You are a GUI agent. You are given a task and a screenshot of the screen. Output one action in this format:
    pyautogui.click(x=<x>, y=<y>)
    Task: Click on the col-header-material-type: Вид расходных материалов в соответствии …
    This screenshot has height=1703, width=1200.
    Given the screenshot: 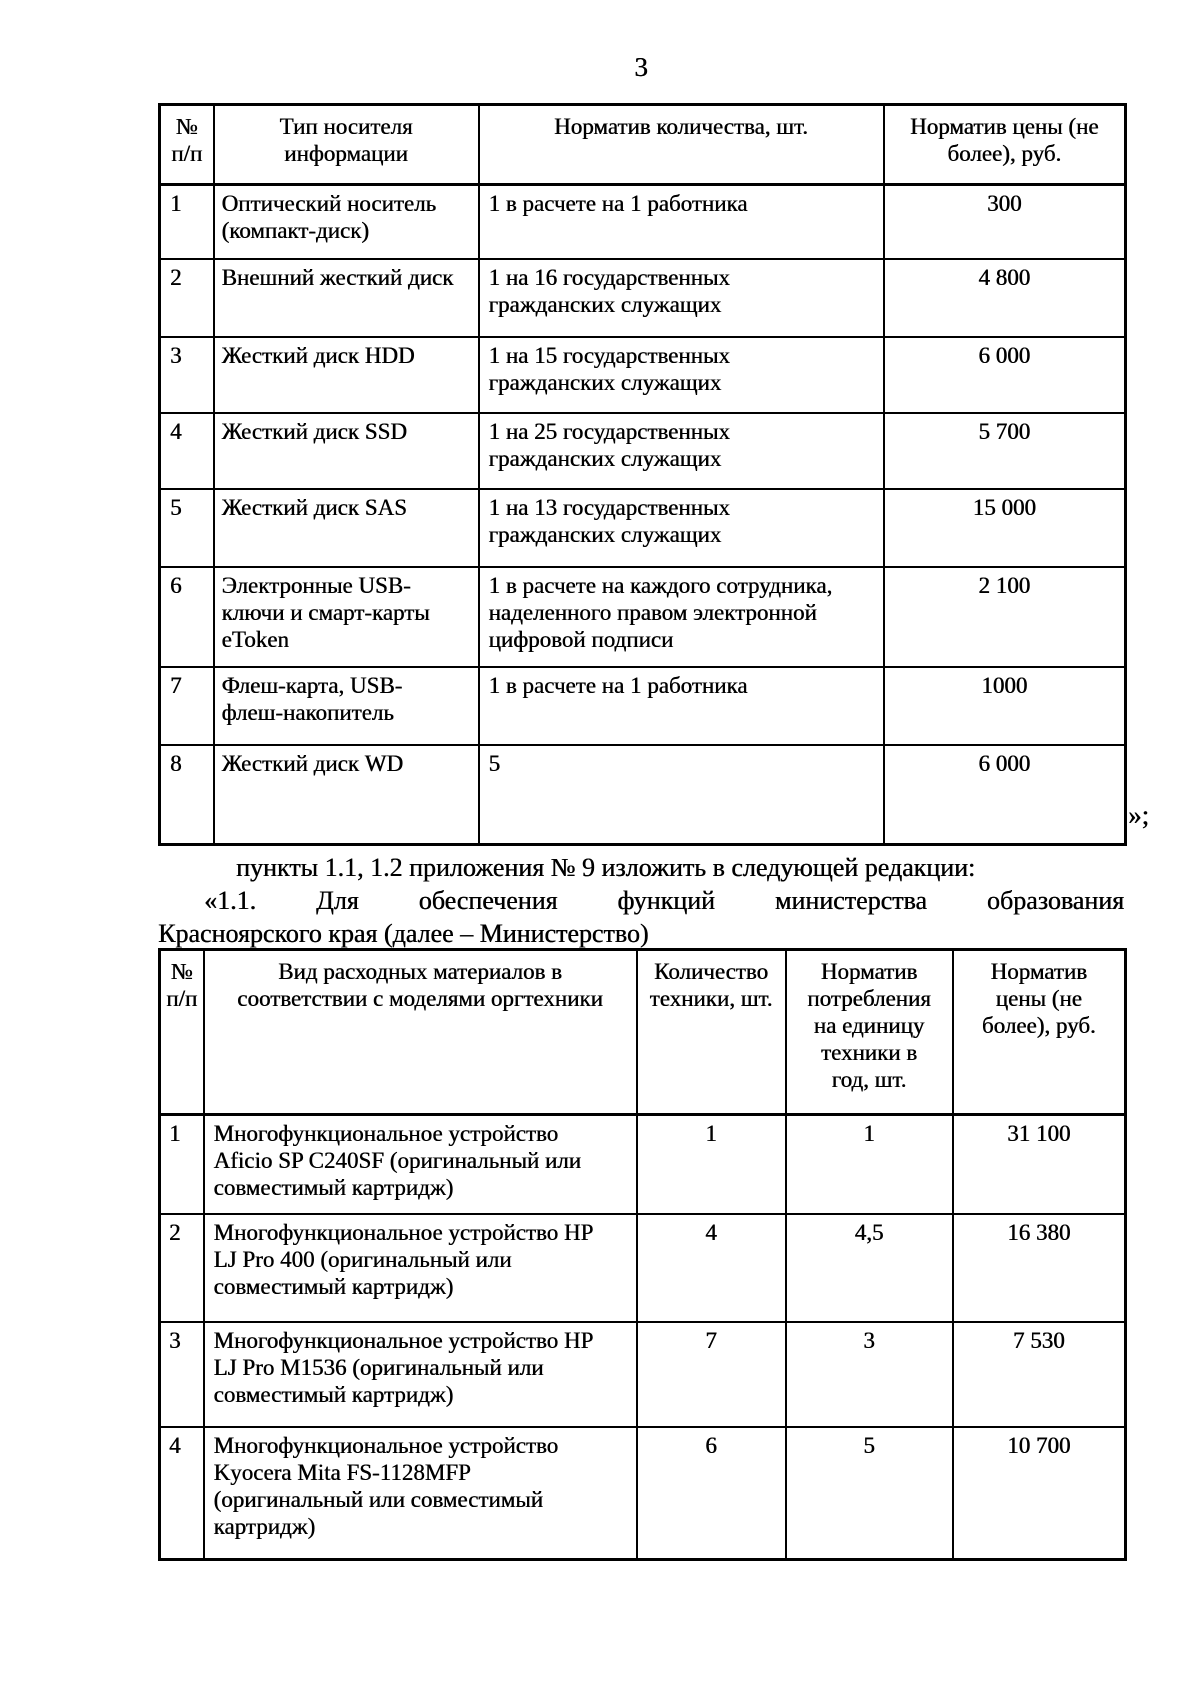 What is the action you would take?
    pyautogui.click(x=420, y=1032)
    